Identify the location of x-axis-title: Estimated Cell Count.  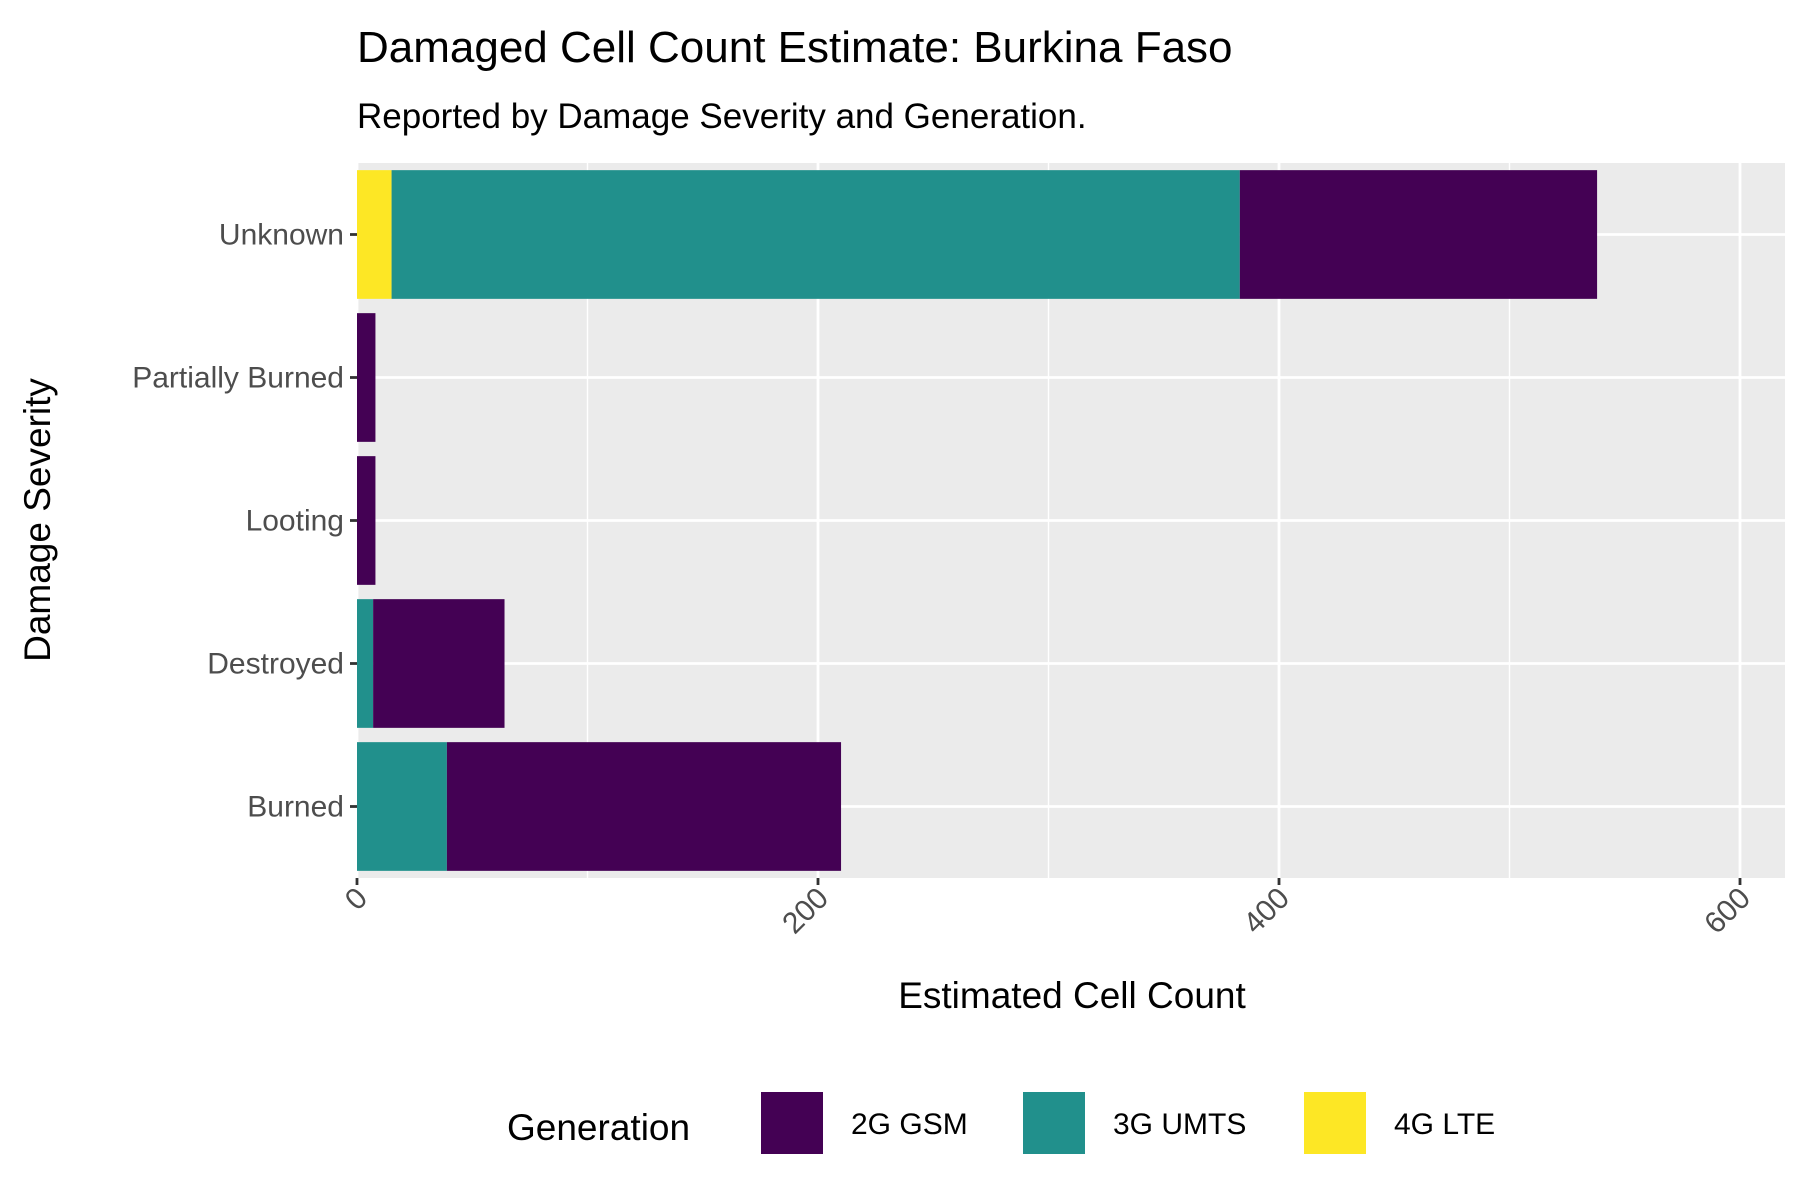
(1072, 995).